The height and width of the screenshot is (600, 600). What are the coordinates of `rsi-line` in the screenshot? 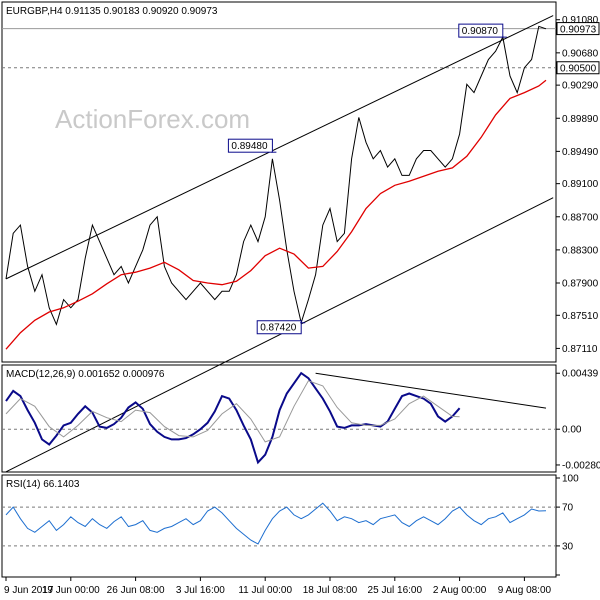 It's located at (276, 523).